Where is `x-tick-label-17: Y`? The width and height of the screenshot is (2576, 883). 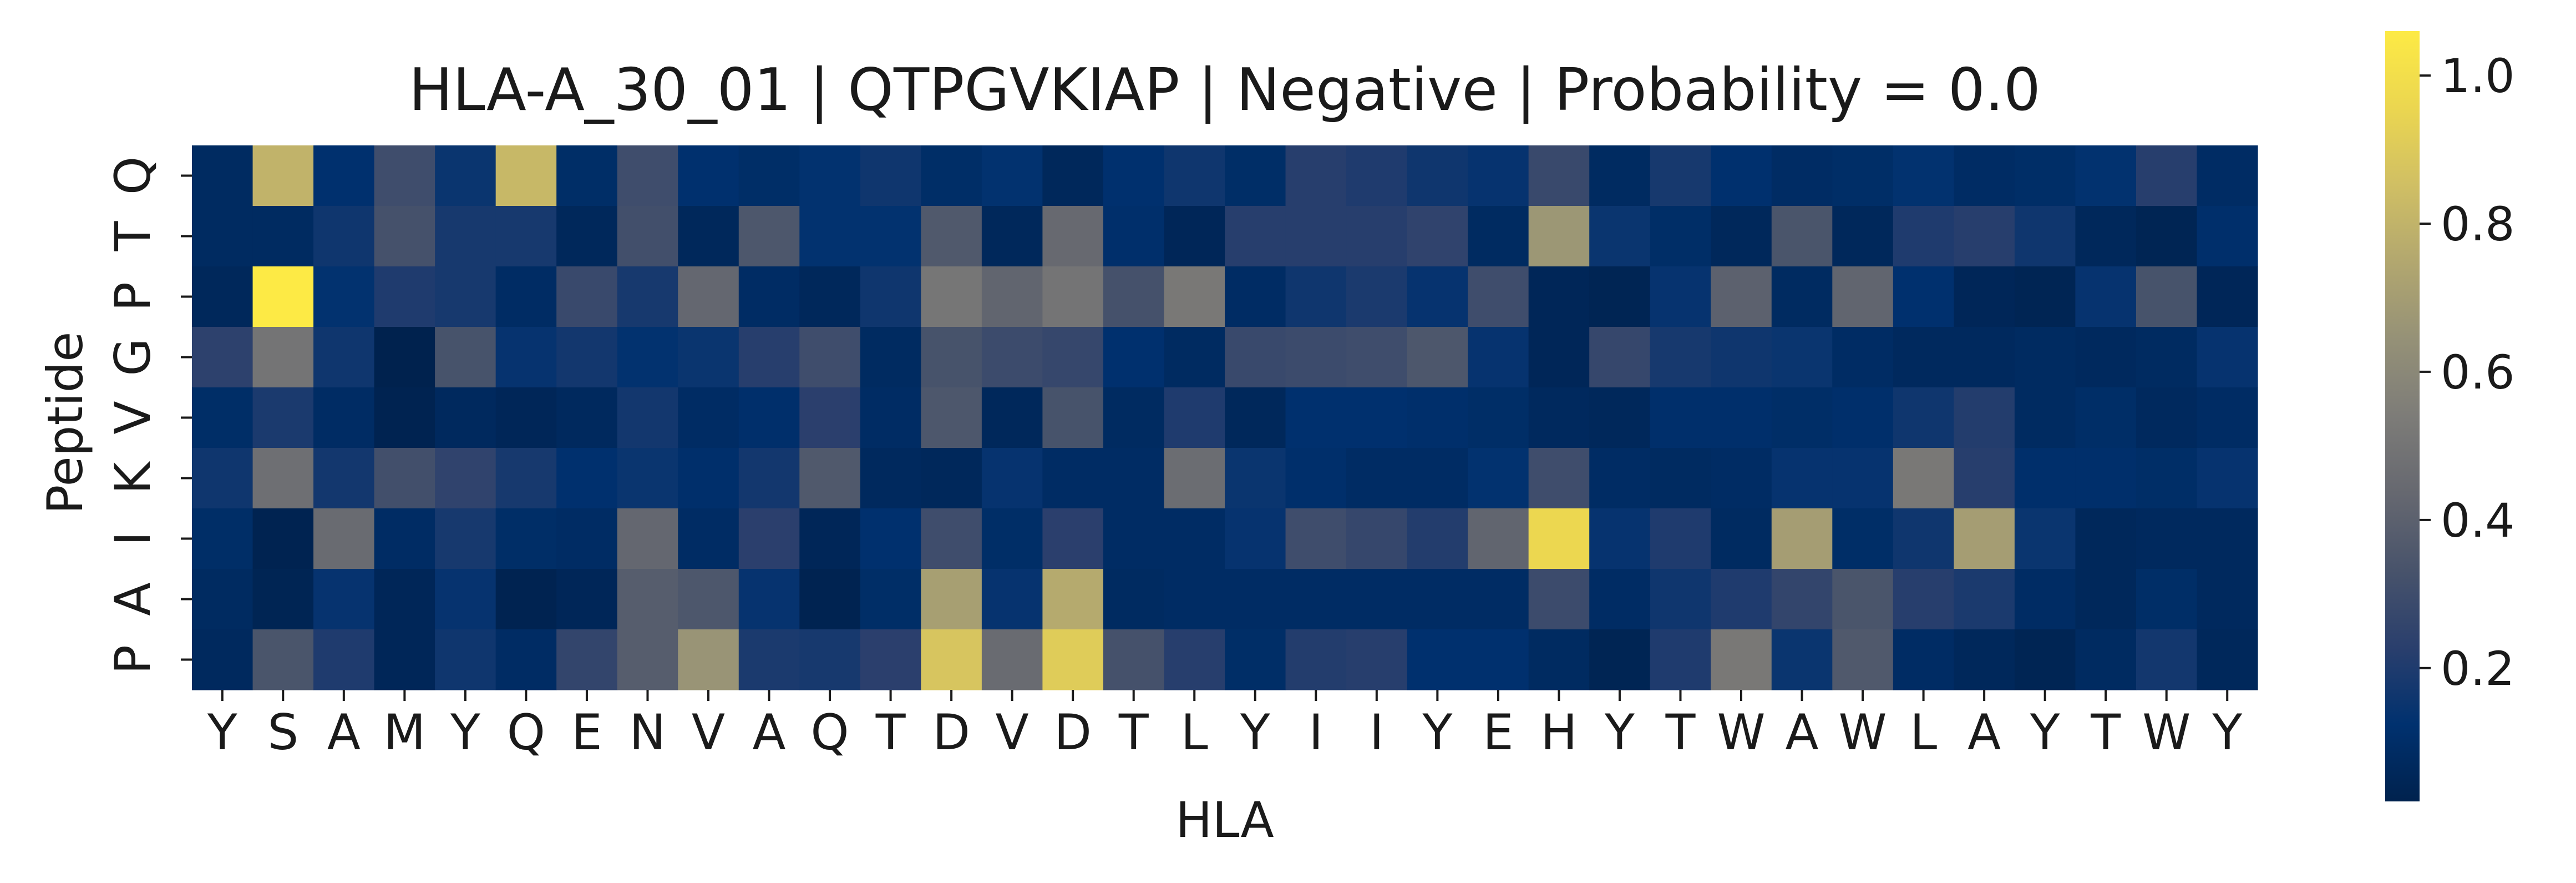 x-tick-label-17: Y is located at coordinates (1255, 732).